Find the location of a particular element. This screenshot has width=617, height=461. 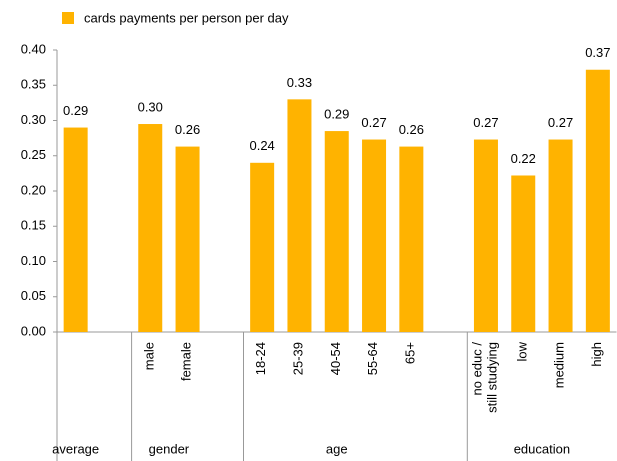

x-tick-label-line: low is located at coordinates (522, 351).